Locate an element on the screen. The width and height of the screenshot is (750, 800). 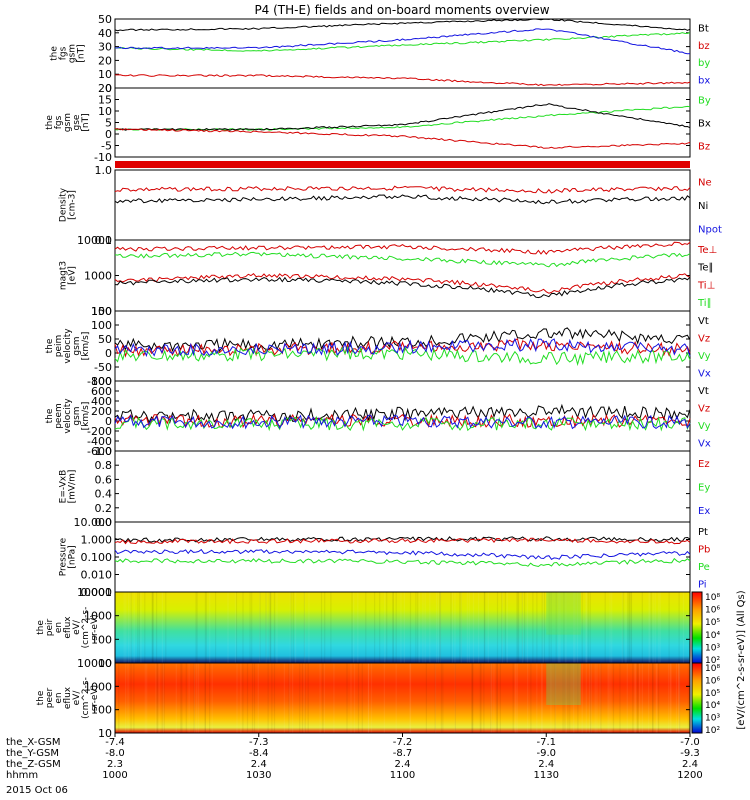
legend-efield-2: Ex is located at coordinates (704, 511).